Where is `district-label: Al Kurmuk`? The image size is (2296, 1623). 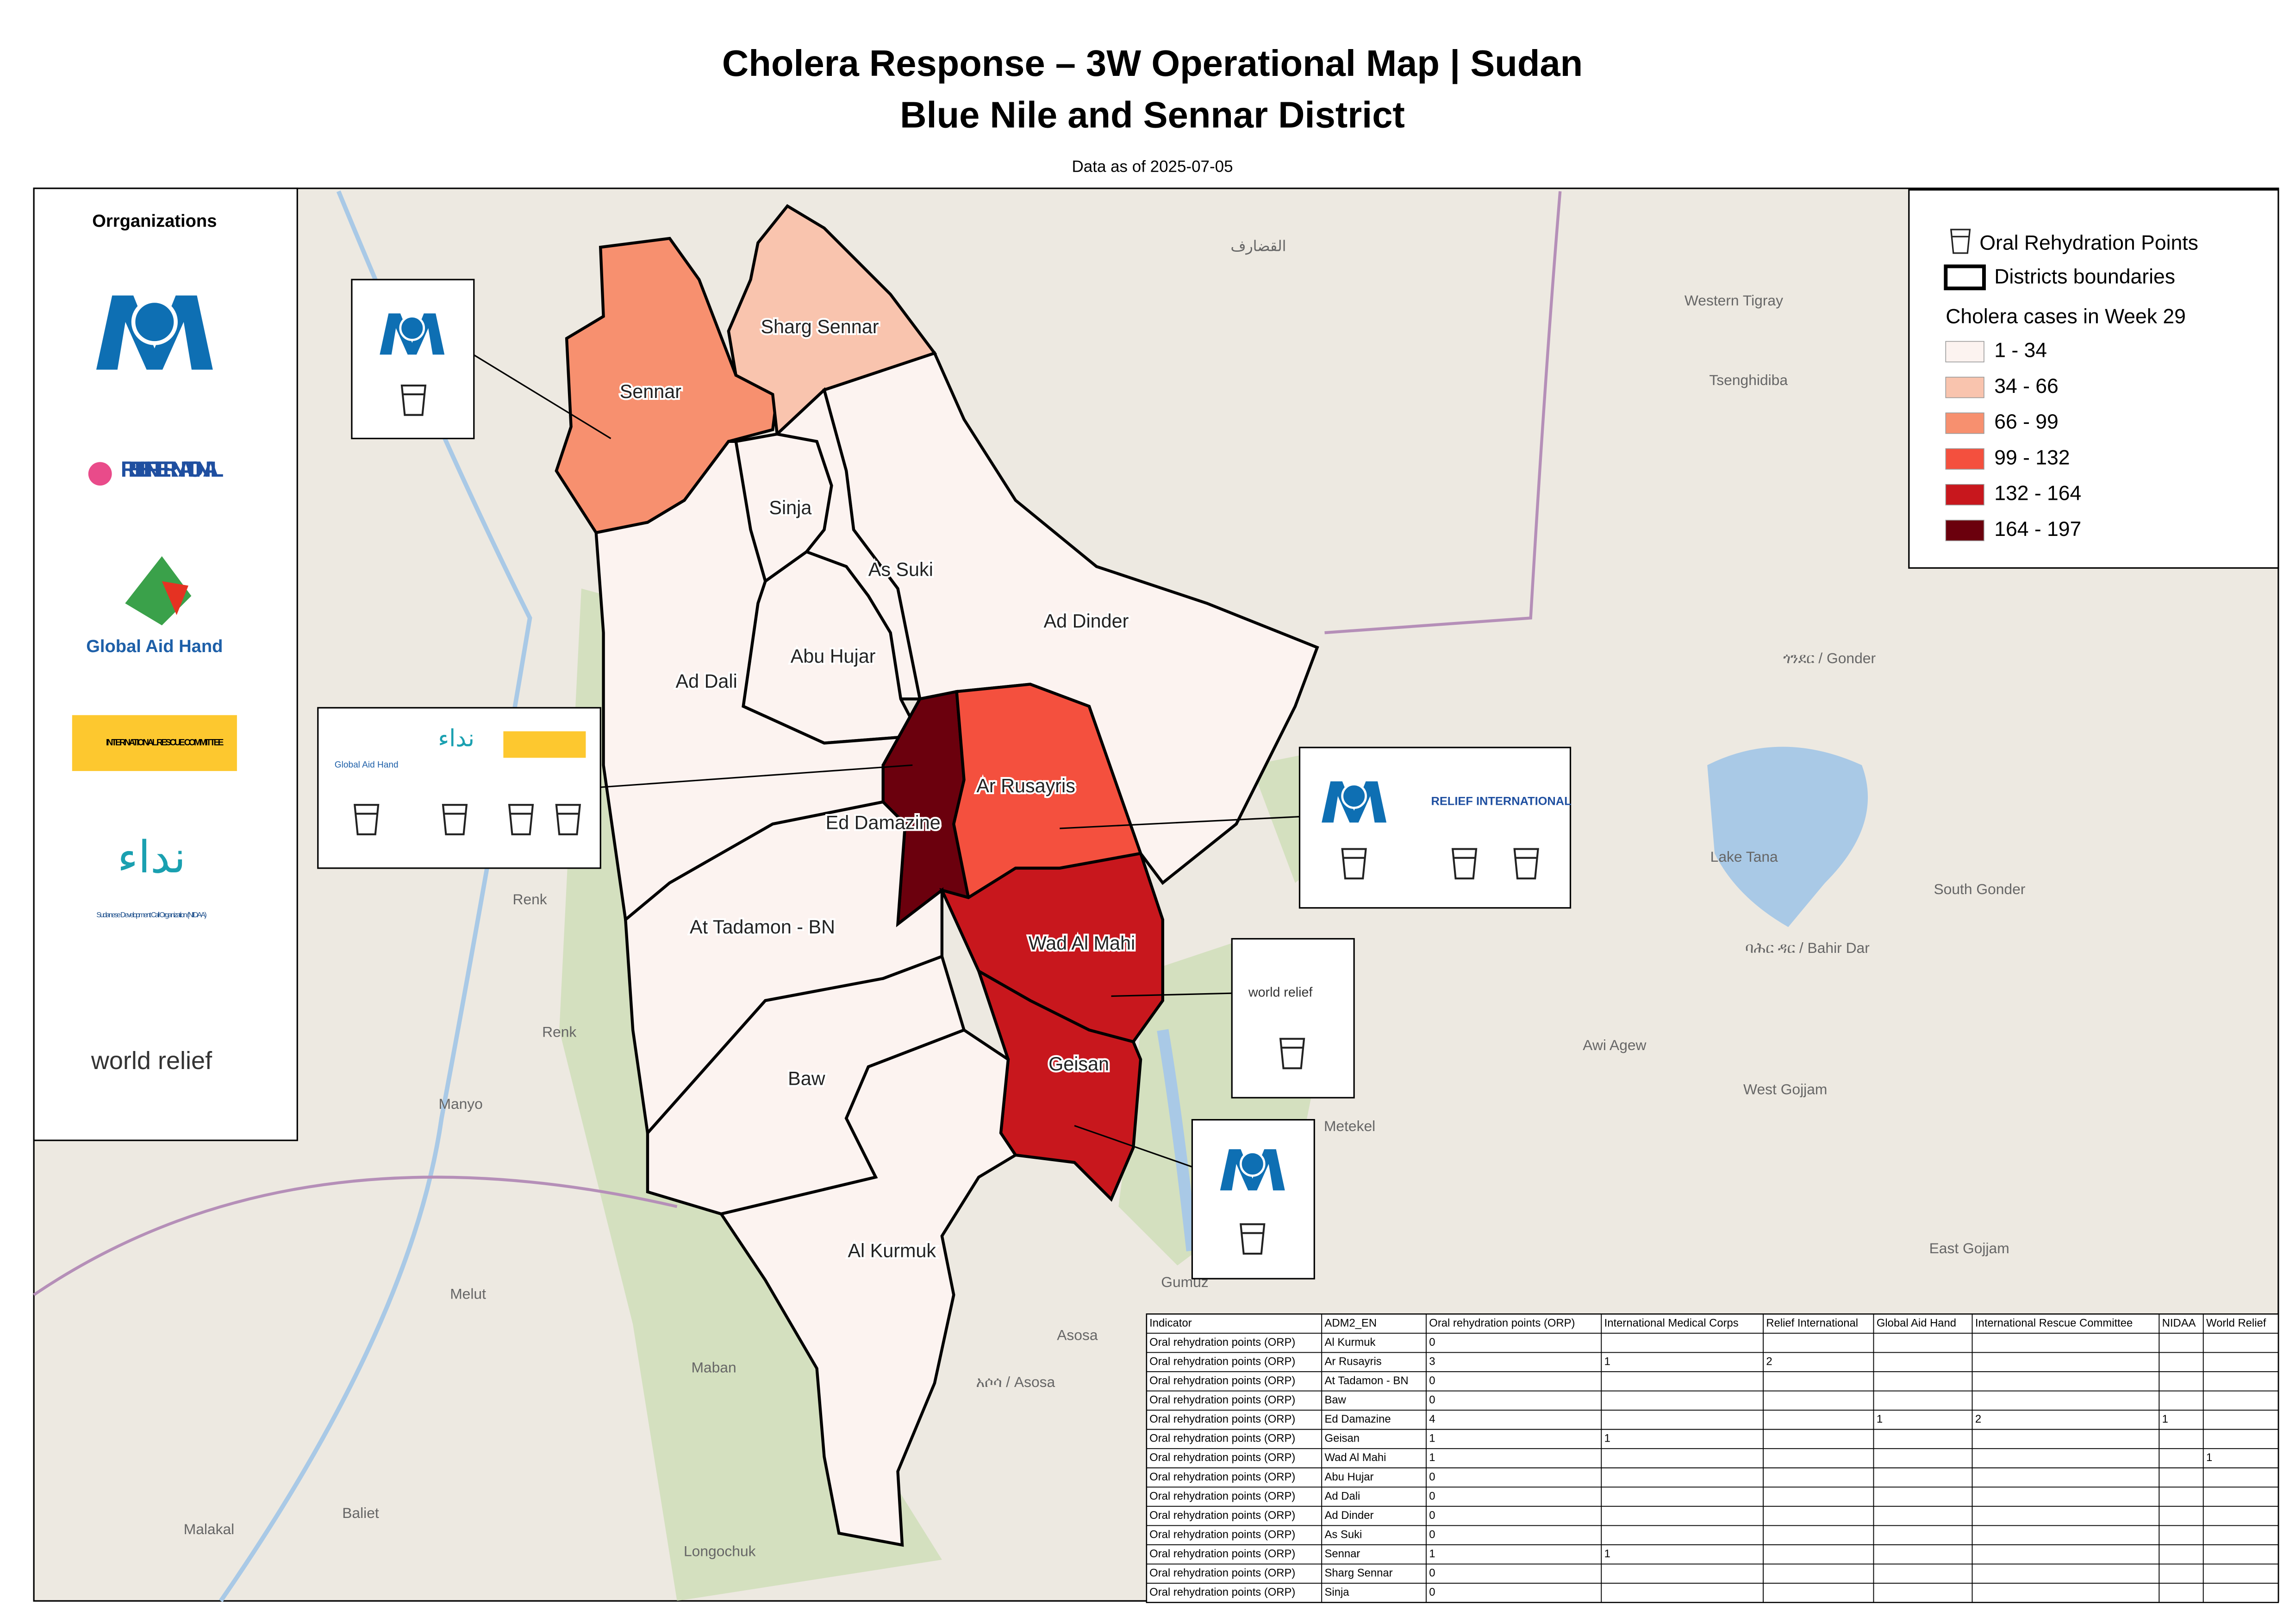 district-label: Al Kurmuk is located at coordinates (892, 1251).